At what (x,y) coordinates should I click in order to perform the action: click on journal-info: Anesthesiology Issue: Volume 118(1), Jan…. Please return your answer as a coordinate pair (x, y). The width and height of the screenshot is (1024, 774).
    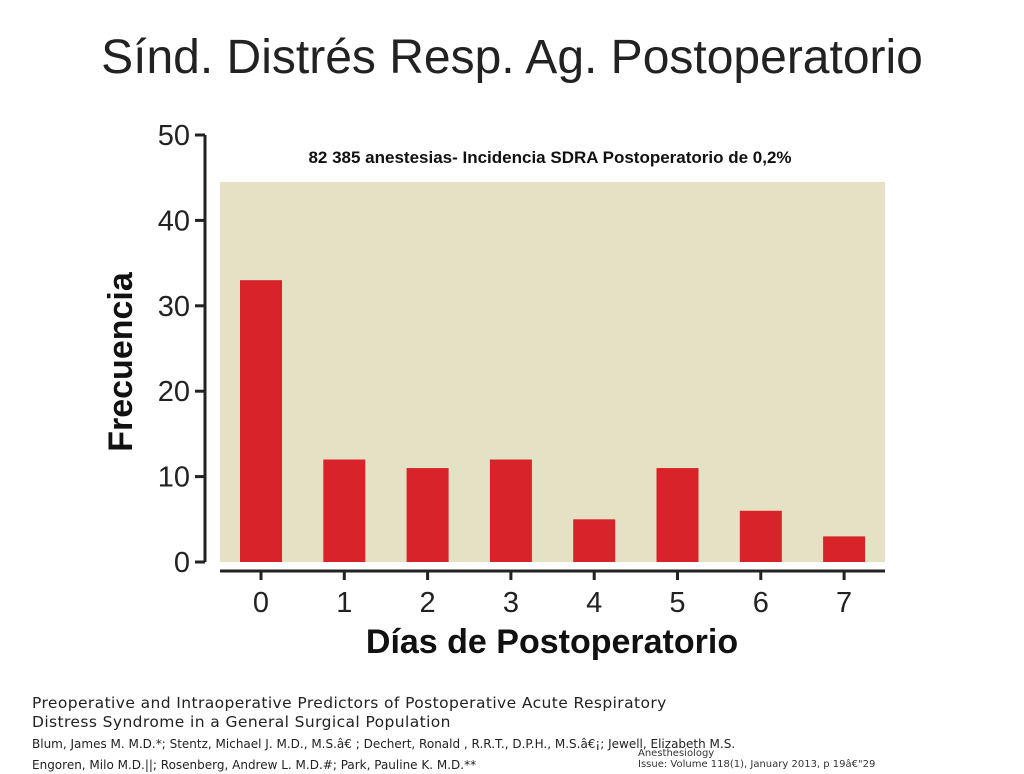
    Looking at the image, I should click on (756, 759).